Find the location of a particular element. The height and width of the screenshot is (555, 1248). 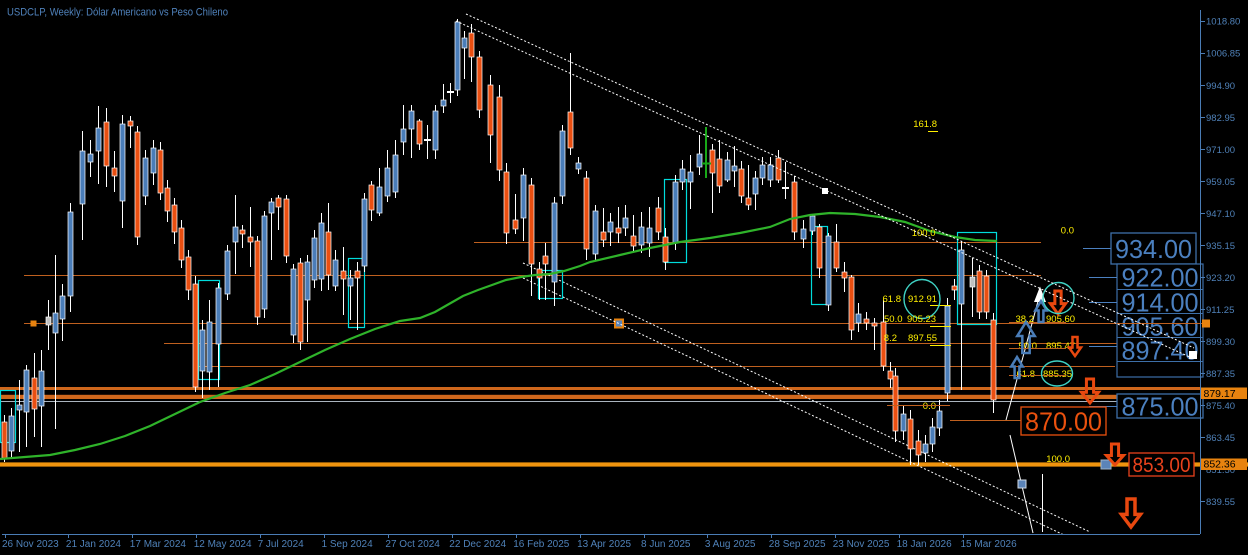

svg-text: 905.23 is located at coordinates (921, 319).